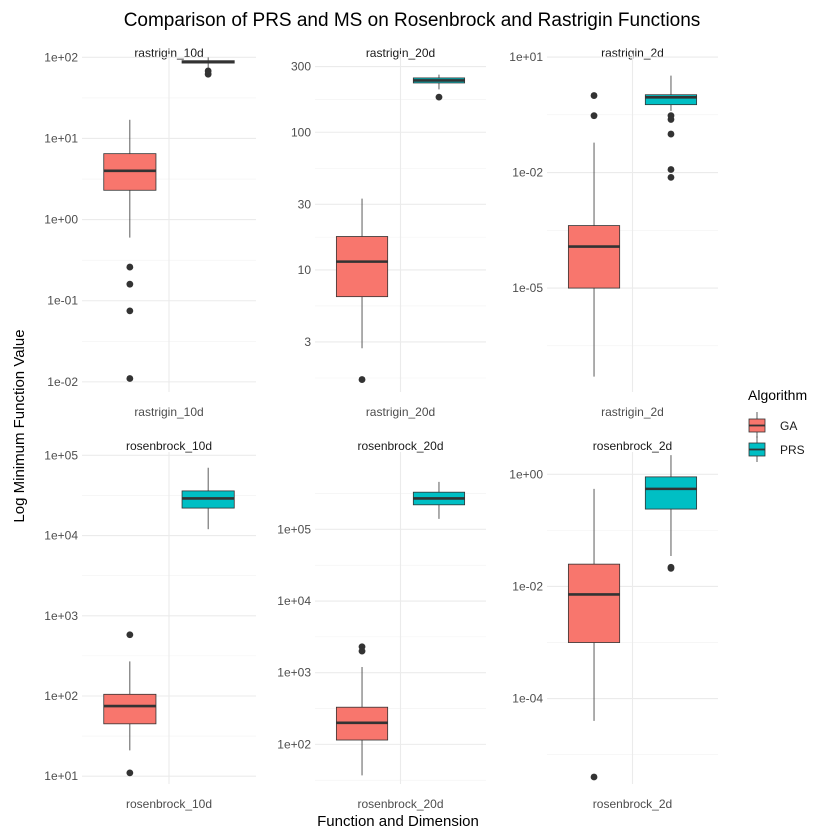 The height and width of the screenshot is (840, 840). I want to click on x-tick-label: rastrigin_2d, so click(632, 412).